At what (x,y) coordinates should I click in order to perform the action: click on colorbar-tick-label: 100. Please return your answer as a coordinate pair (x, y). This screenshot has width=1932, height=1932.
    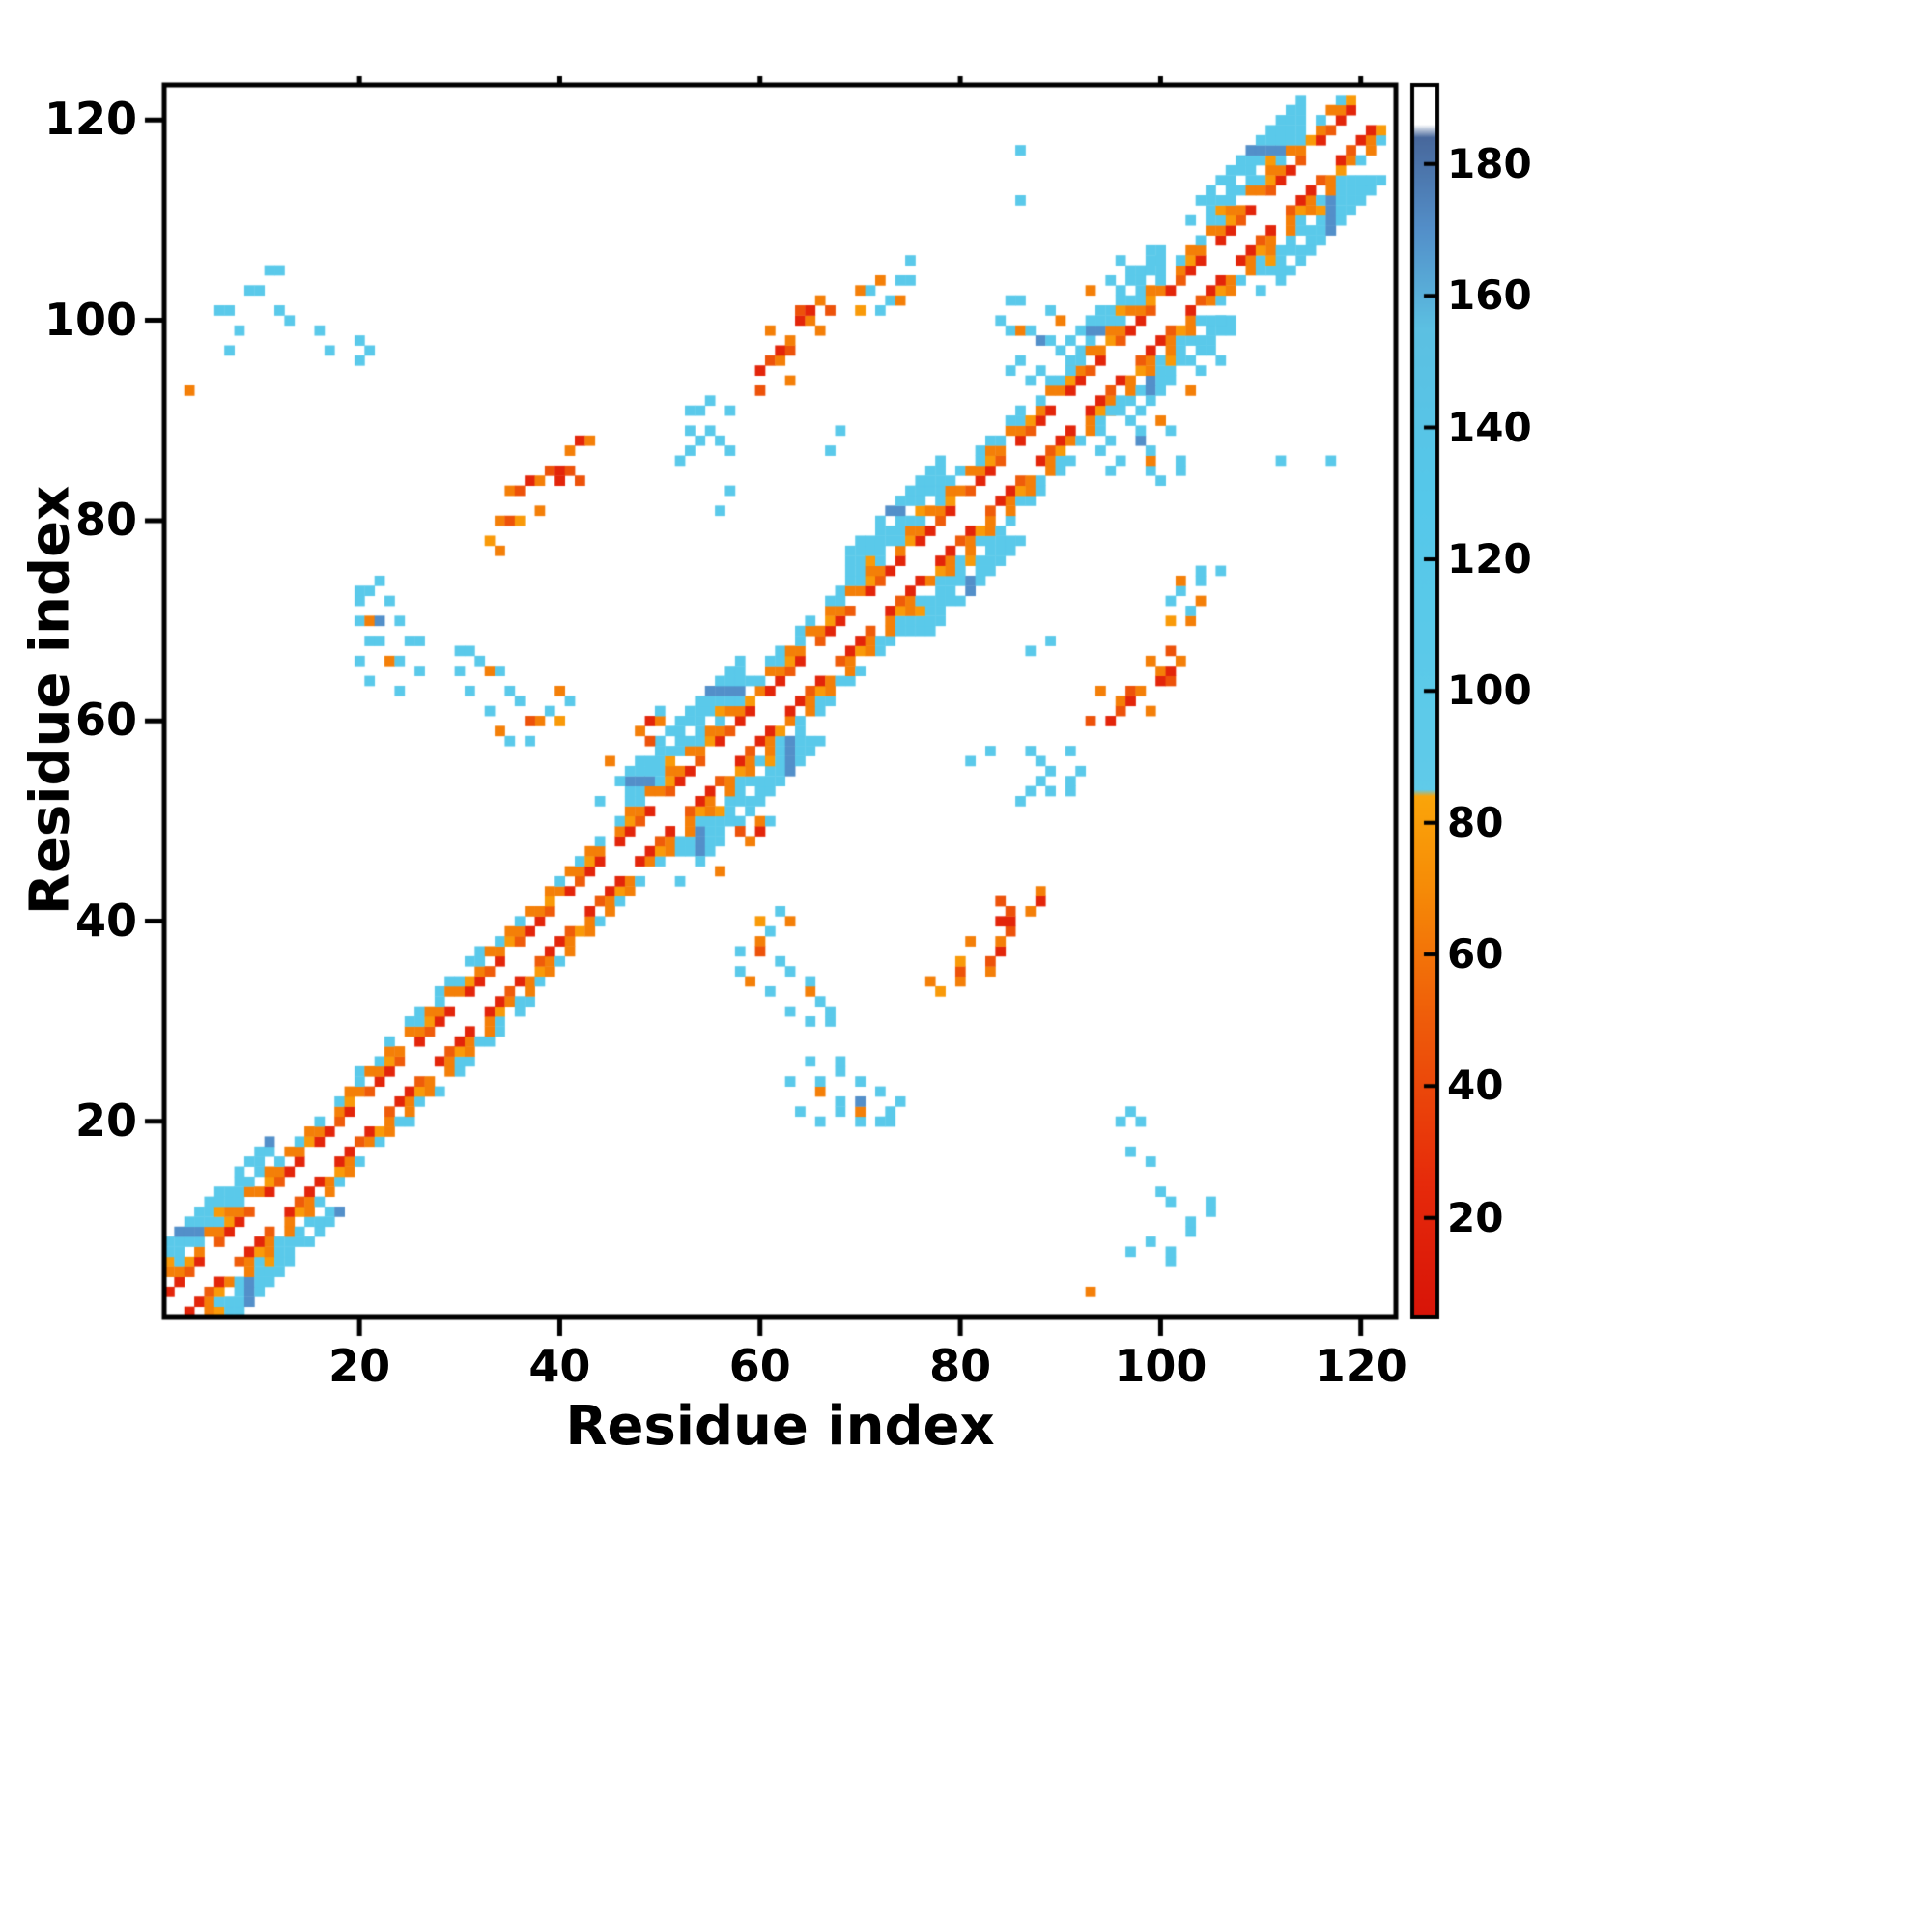
    Looking at the image, I should click on (1489, 691).